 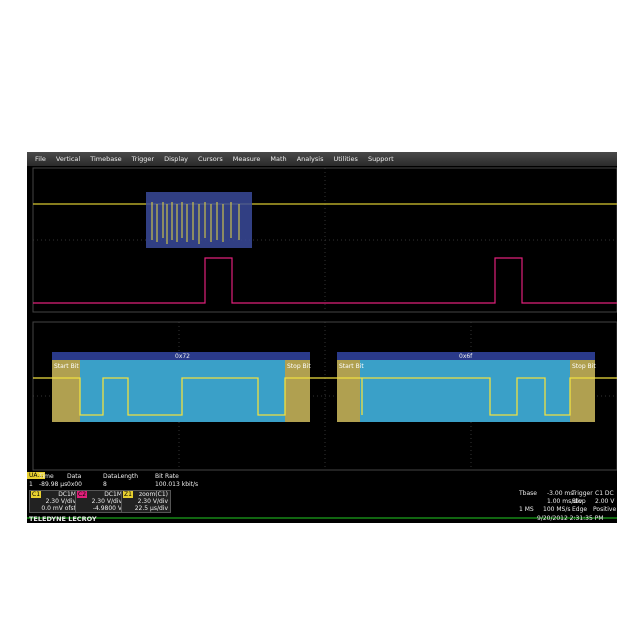 I want to click on channel-box: Z1 zoom(C1) 2.30 V/div 22.5 µs/div, so click(x=146, y=501).